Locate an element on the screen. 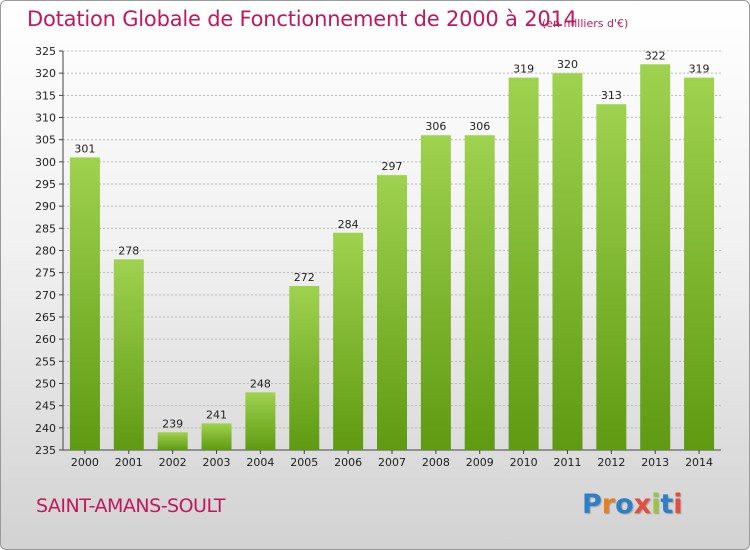  data-label: 278 is located at coordinates (128, 250).